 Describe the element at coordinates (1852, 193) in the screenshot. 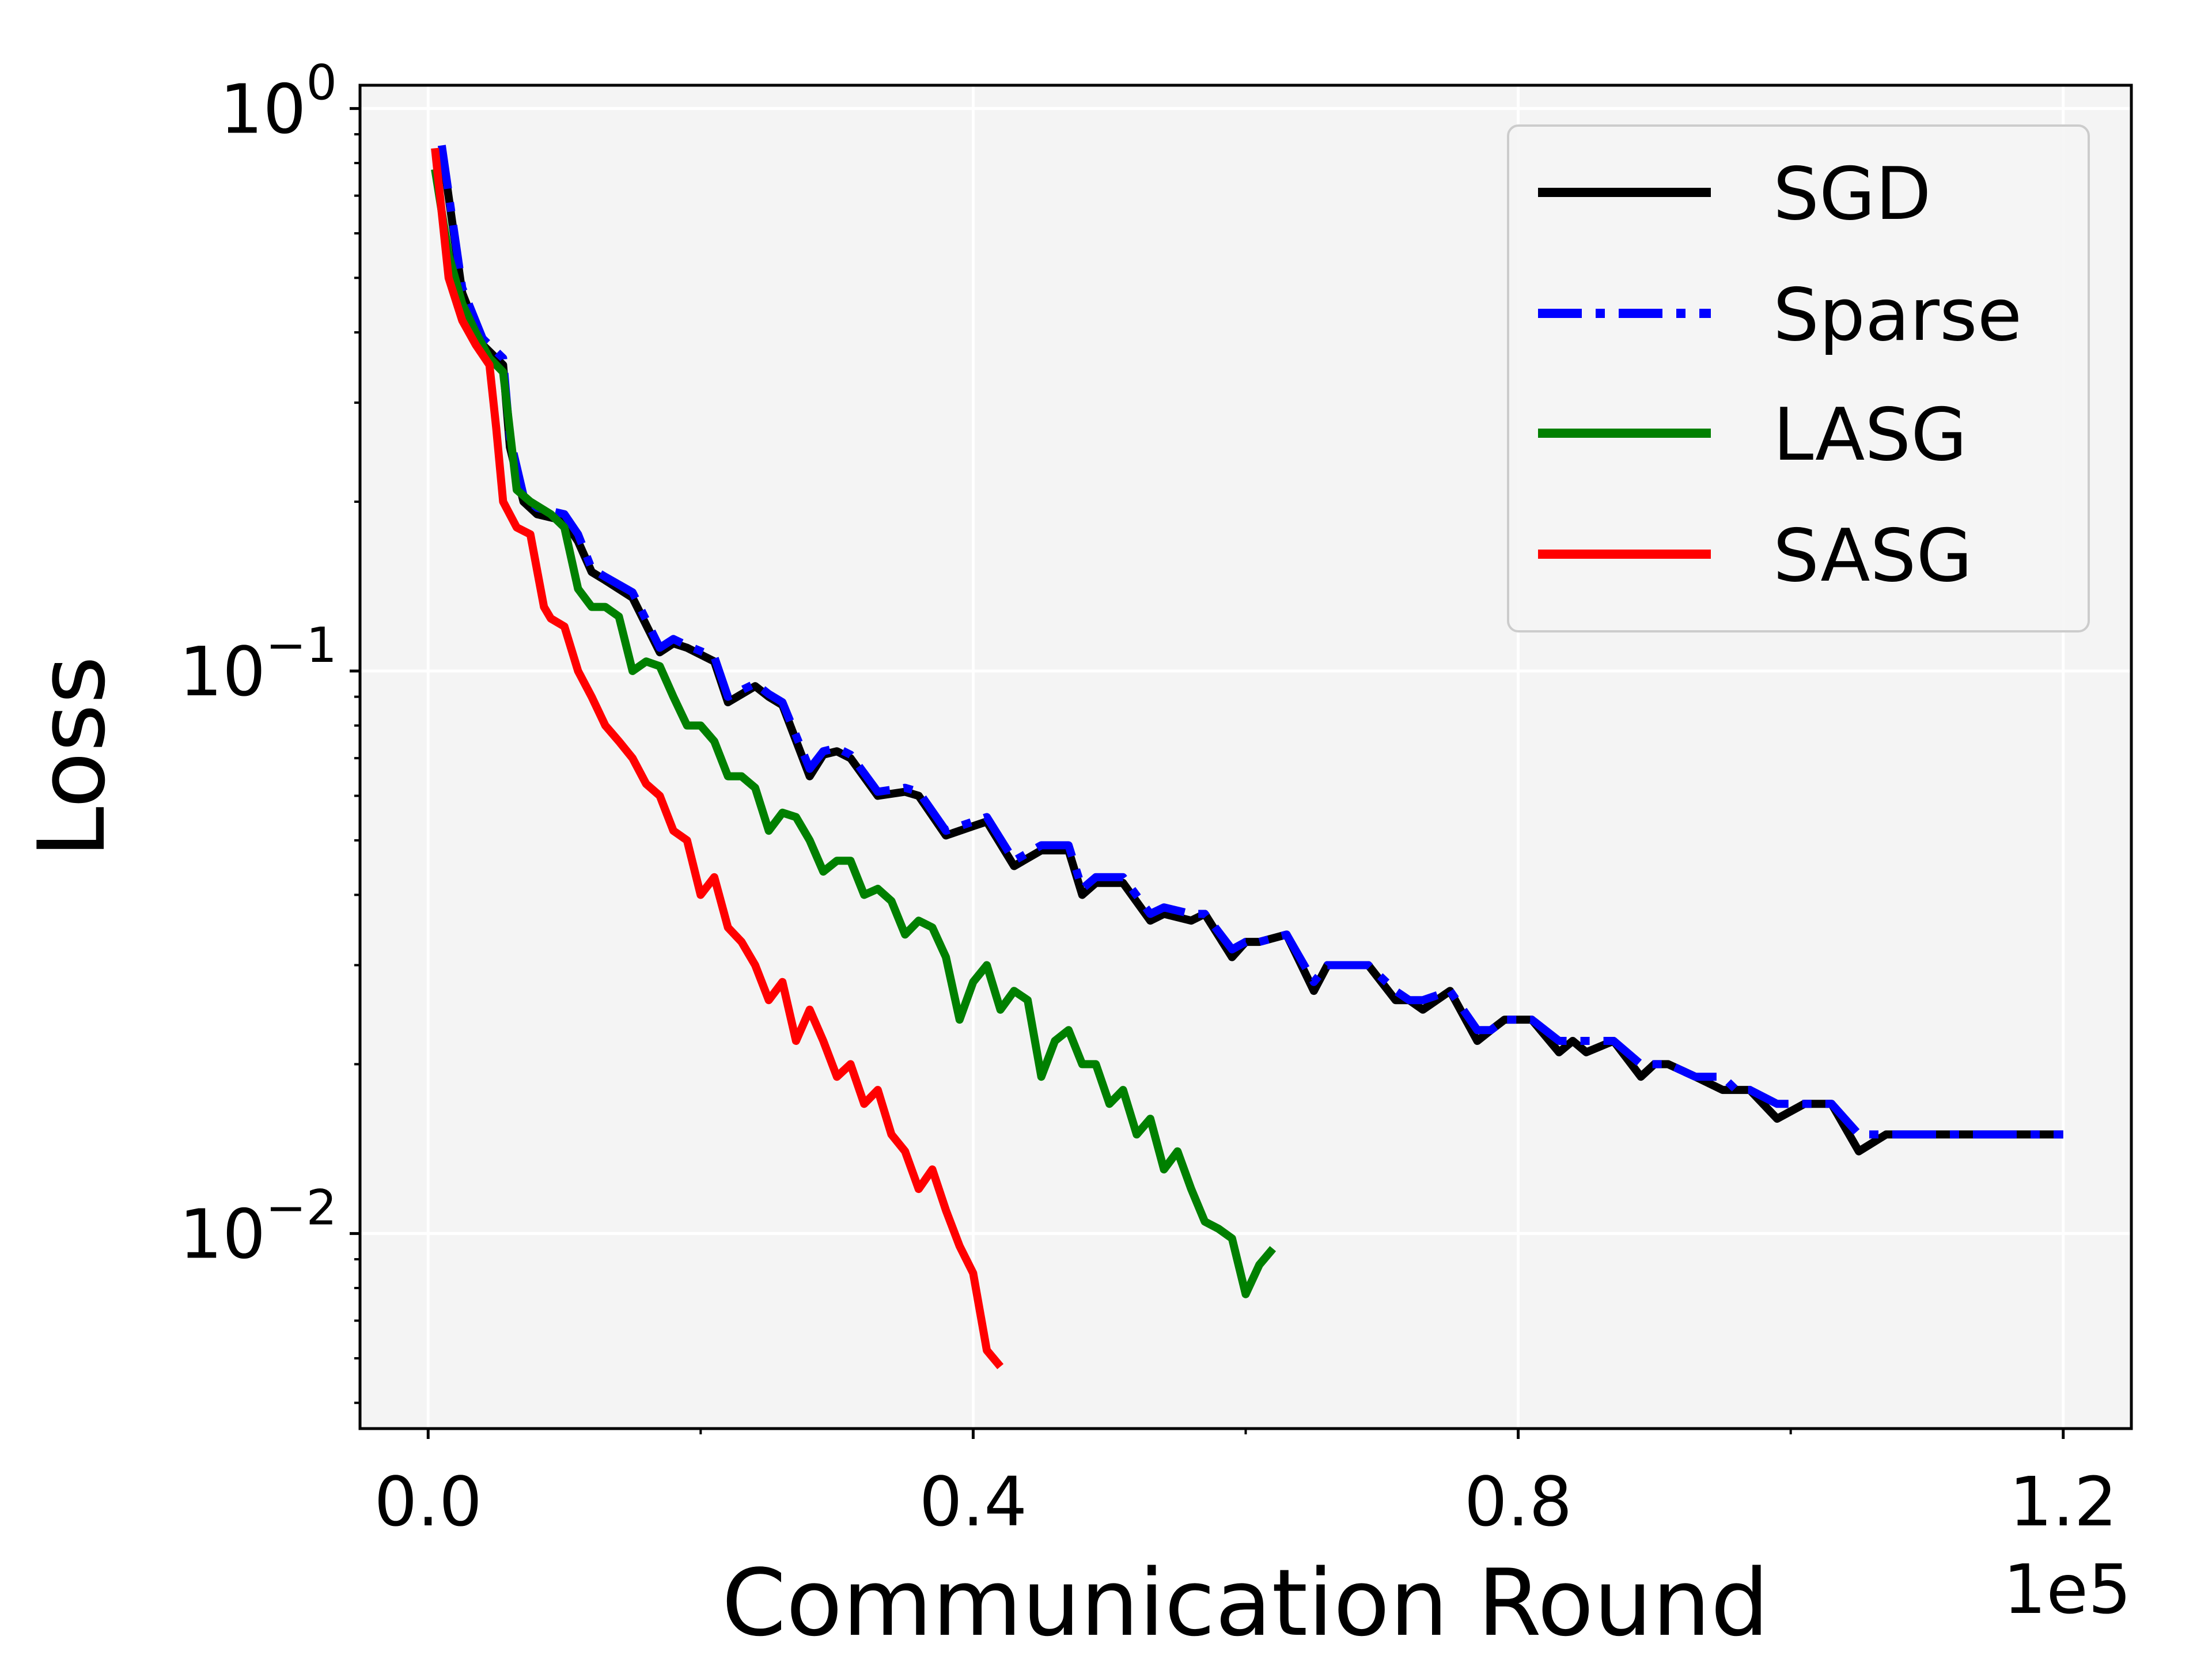

I see `legend-label-sgd: SGD` at that location.